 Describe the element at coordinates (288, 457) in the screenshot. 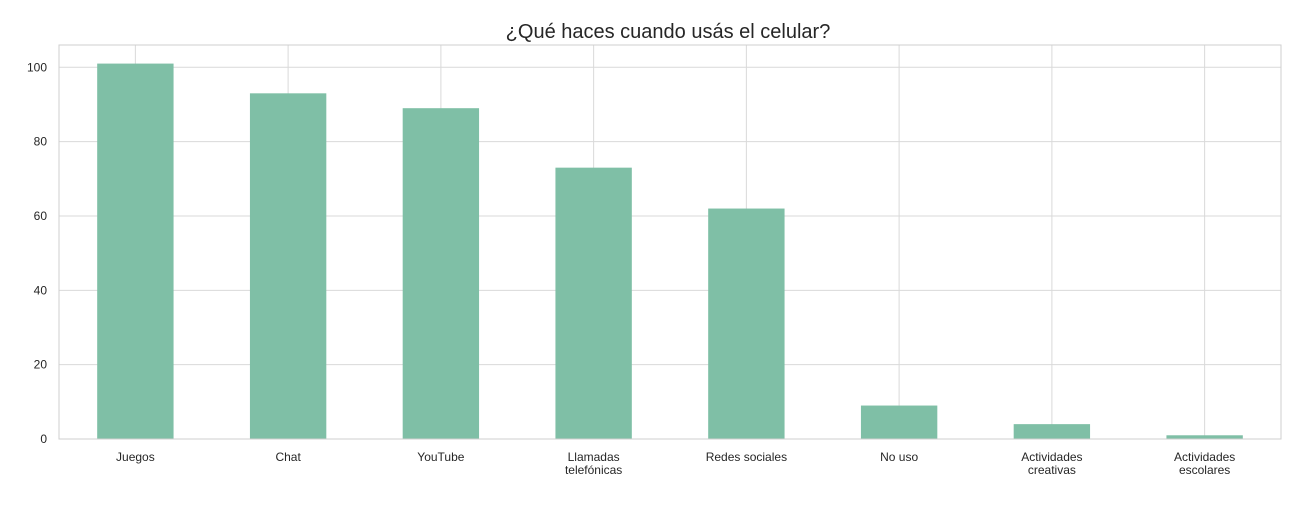

I see `x-tick-label: Chat` at that location.